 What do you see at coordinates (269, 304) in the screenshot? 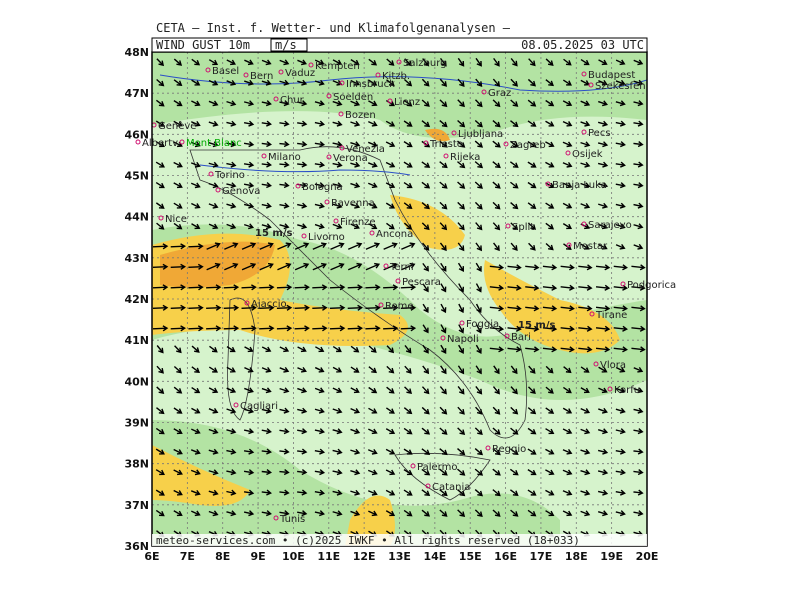
I see `city-label: Ajaccio` at bounding box center [269, 304].